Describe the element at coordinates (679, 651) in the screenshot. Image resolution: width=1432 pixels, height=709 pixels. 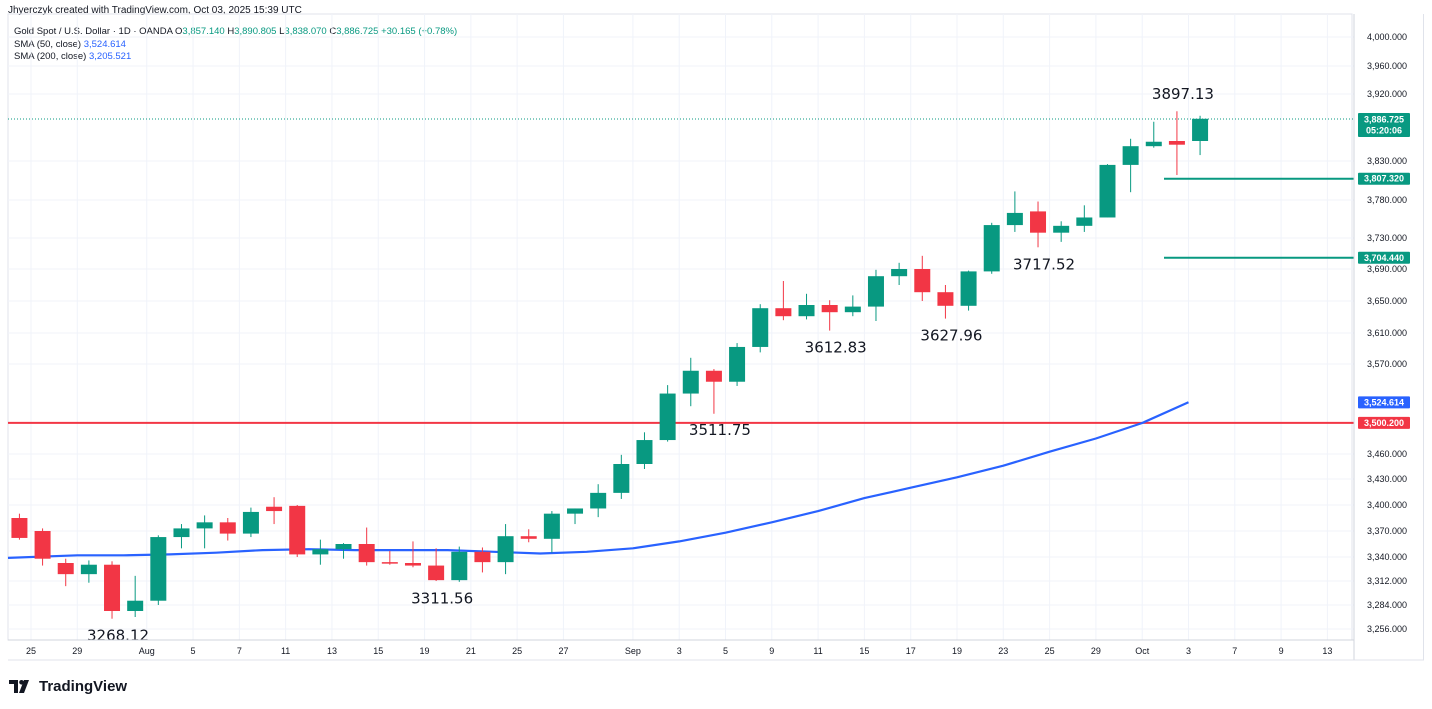
I see `x-tick-label: 3` at that location.